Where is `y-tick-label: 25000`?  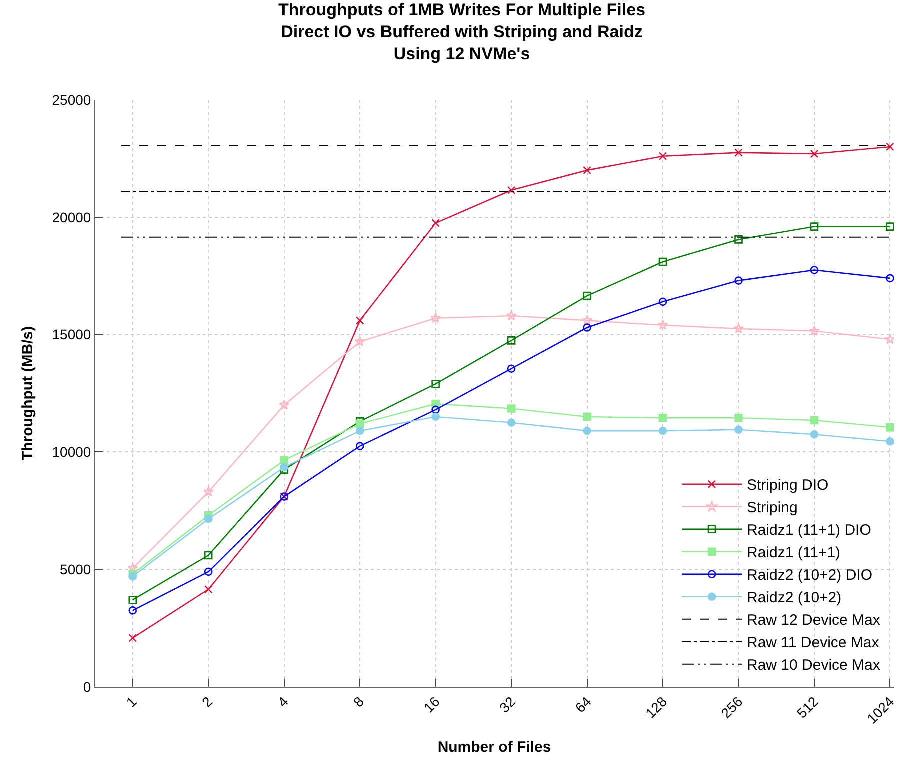 y-tick-label: 25000 is located at coordinates (72, 100).